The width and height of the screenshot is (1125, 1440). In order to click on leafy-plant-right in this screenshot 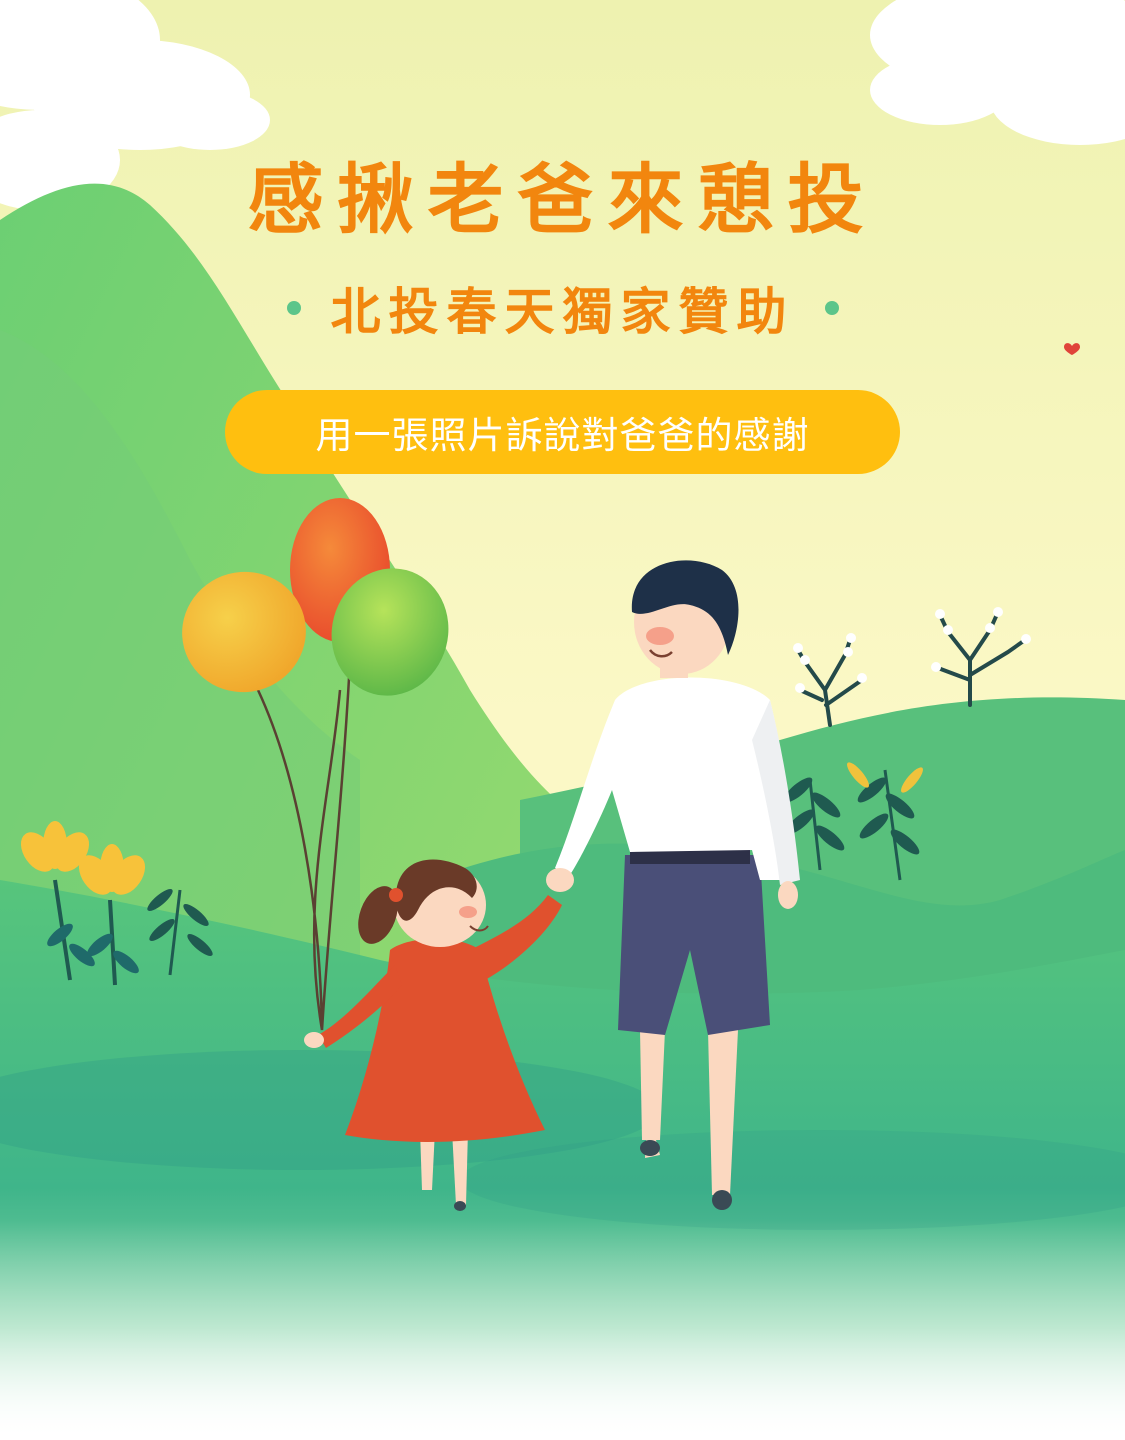, I will do `click(855, 825)`.